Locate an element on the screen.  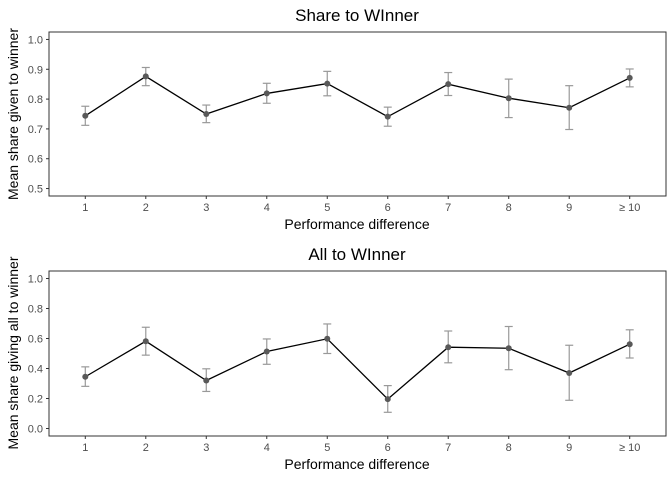
y-tick-label: 0.9 is located at coordinates (35, 70).